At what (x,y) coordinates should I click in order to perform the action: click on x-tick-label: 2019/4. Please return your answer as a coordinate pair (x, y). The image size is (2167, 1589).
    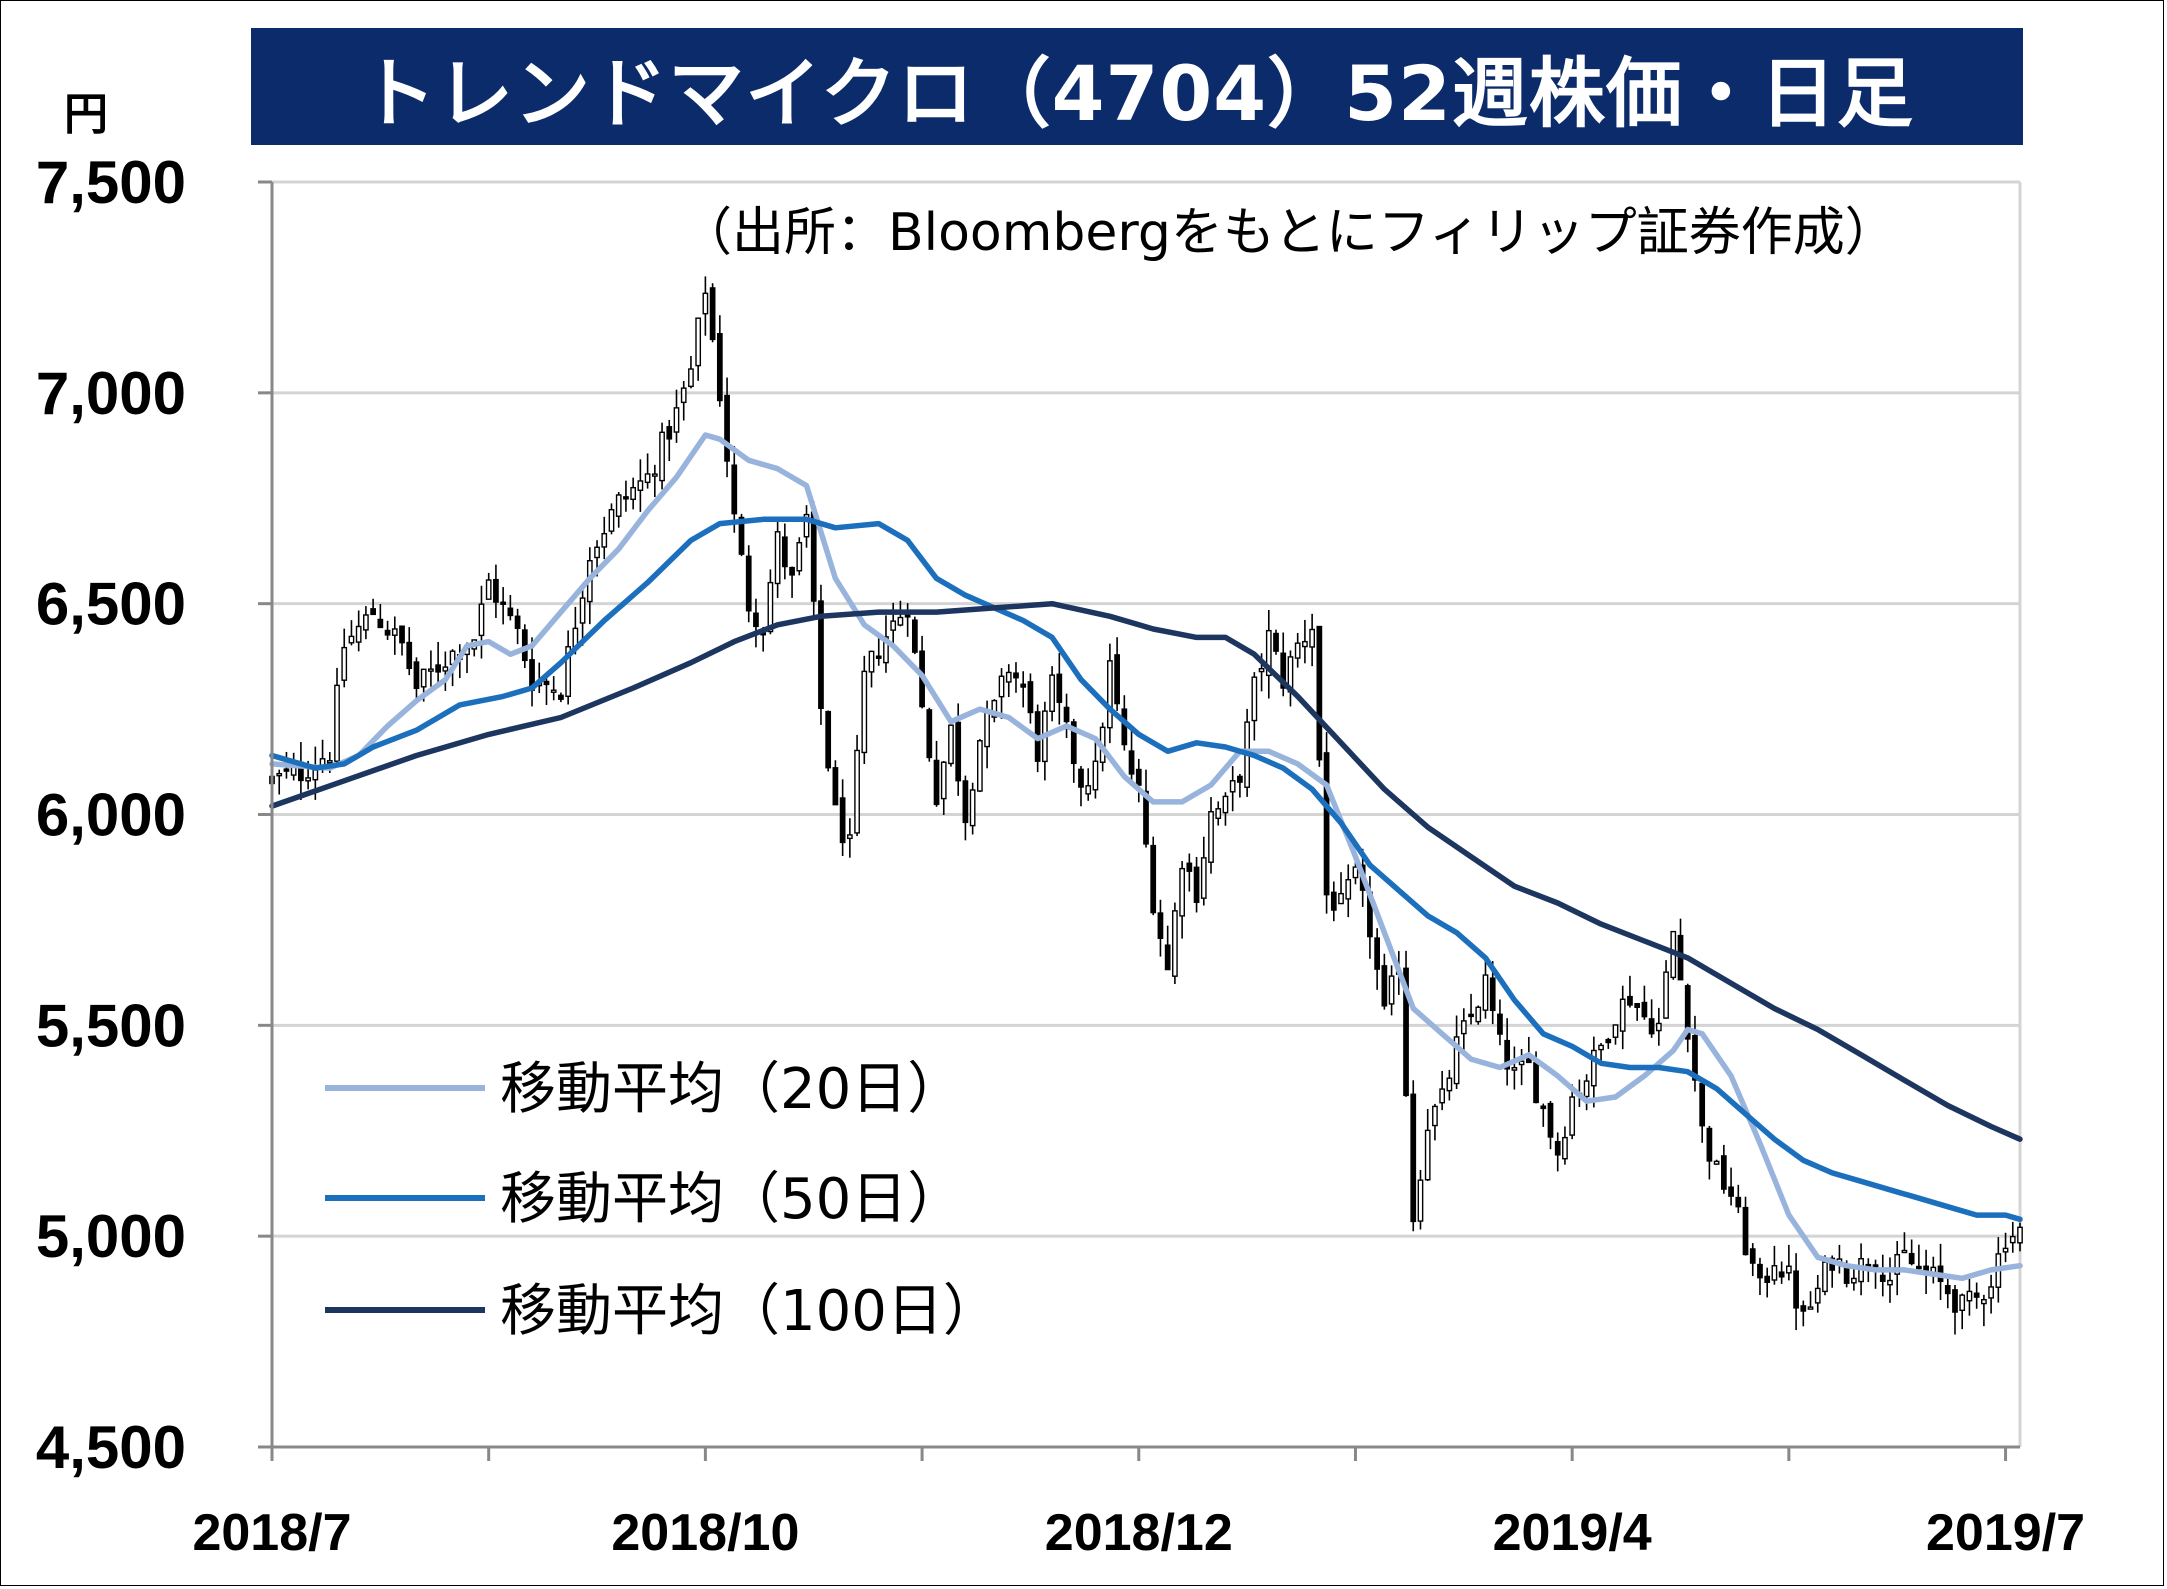
    Looking at the image, I should click on (1572, 1533).